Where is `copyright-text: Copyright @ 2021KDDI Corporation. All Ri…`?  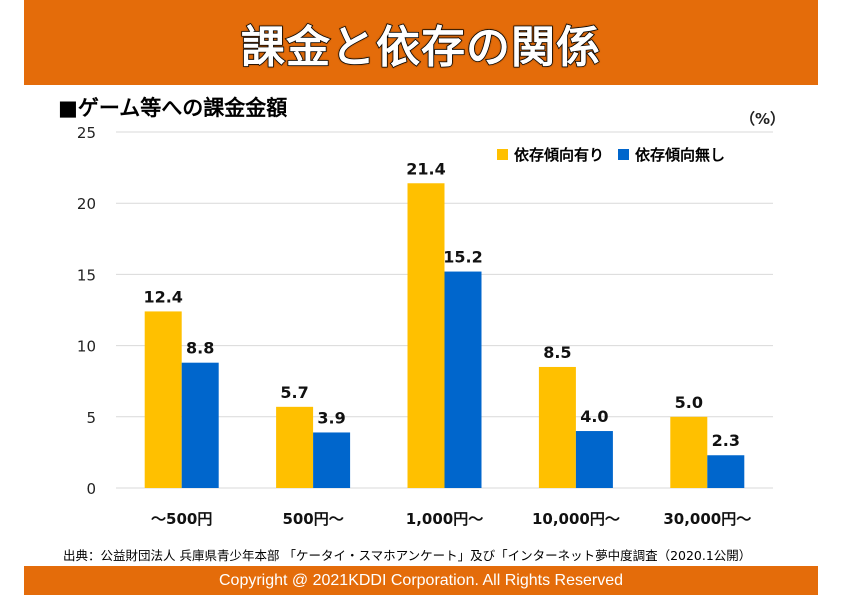
copyright-text: Copyright @ 2021KDDI Corporation. All Ri… is located at coordinates (421, 580).